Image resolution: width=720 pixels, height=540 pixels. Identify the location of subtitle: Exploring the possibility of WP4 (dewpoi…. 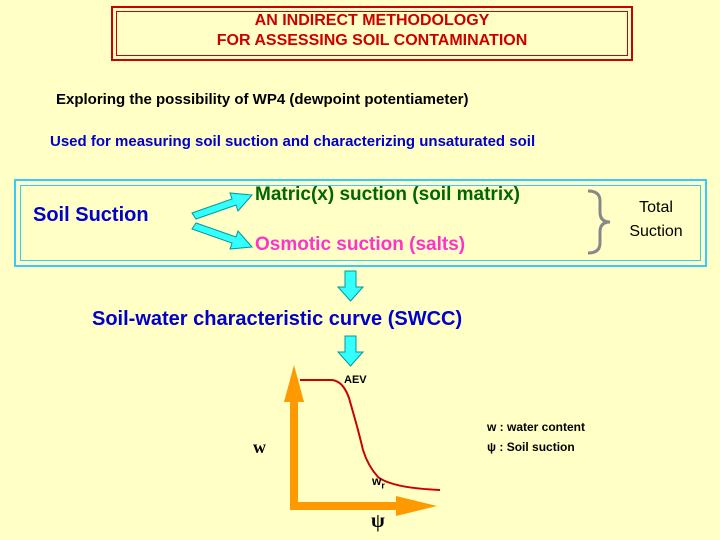
(262, 99).